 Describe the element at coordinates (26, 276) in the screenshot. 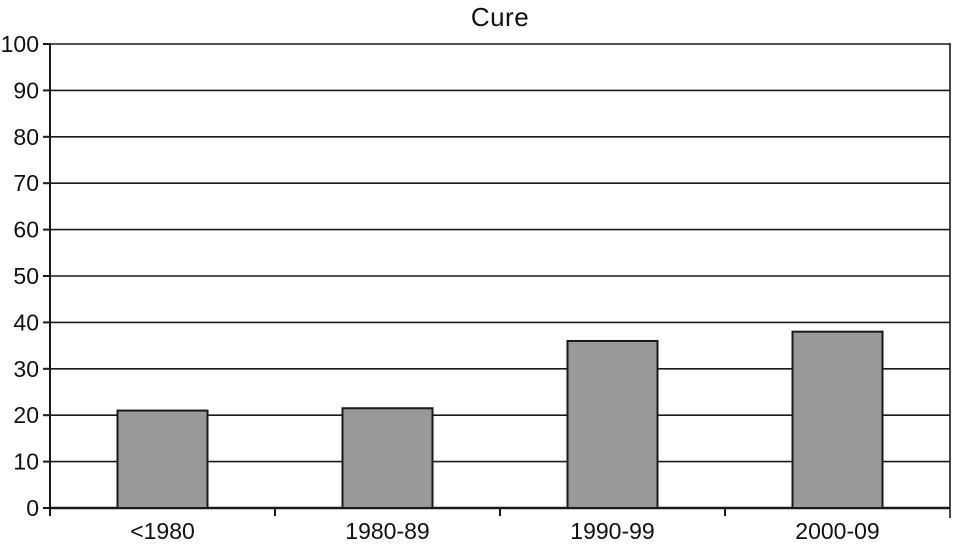

I see `y-axis-tick-label: 50` at that location.